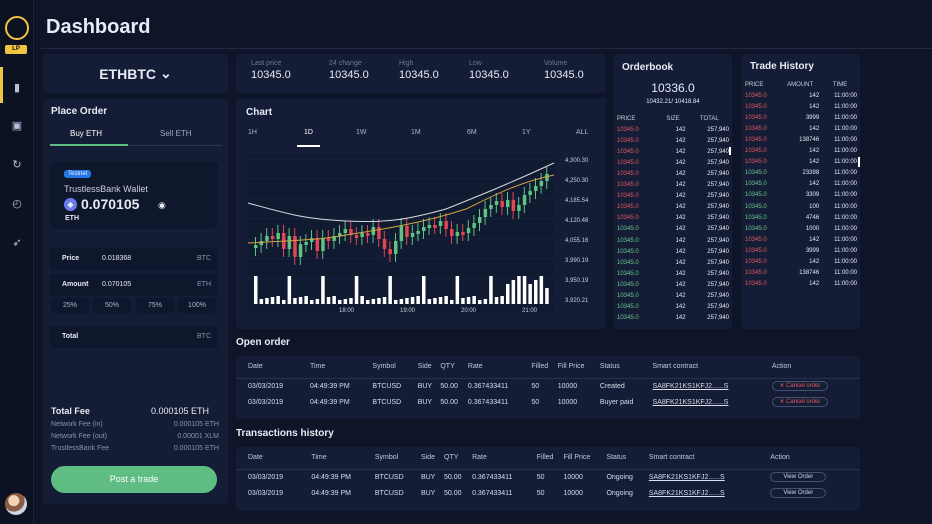 The height and width of the screenshot is (524, 932). I want to click on orderbook-title: Orderbook, so click(648, 67).